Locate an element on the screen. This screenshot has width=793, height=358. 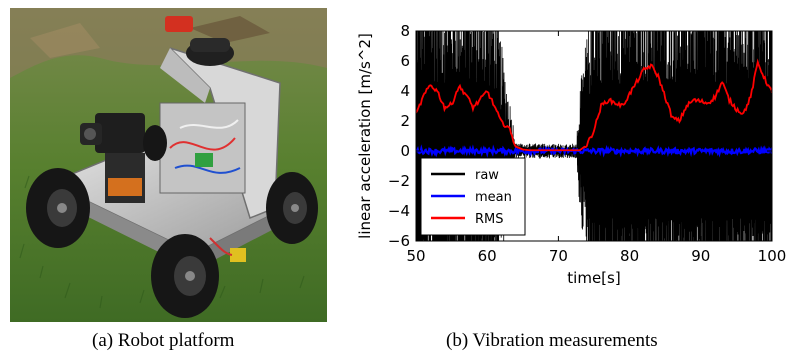
y-tick-label--6: −6 is located at coordinates (399, 241).